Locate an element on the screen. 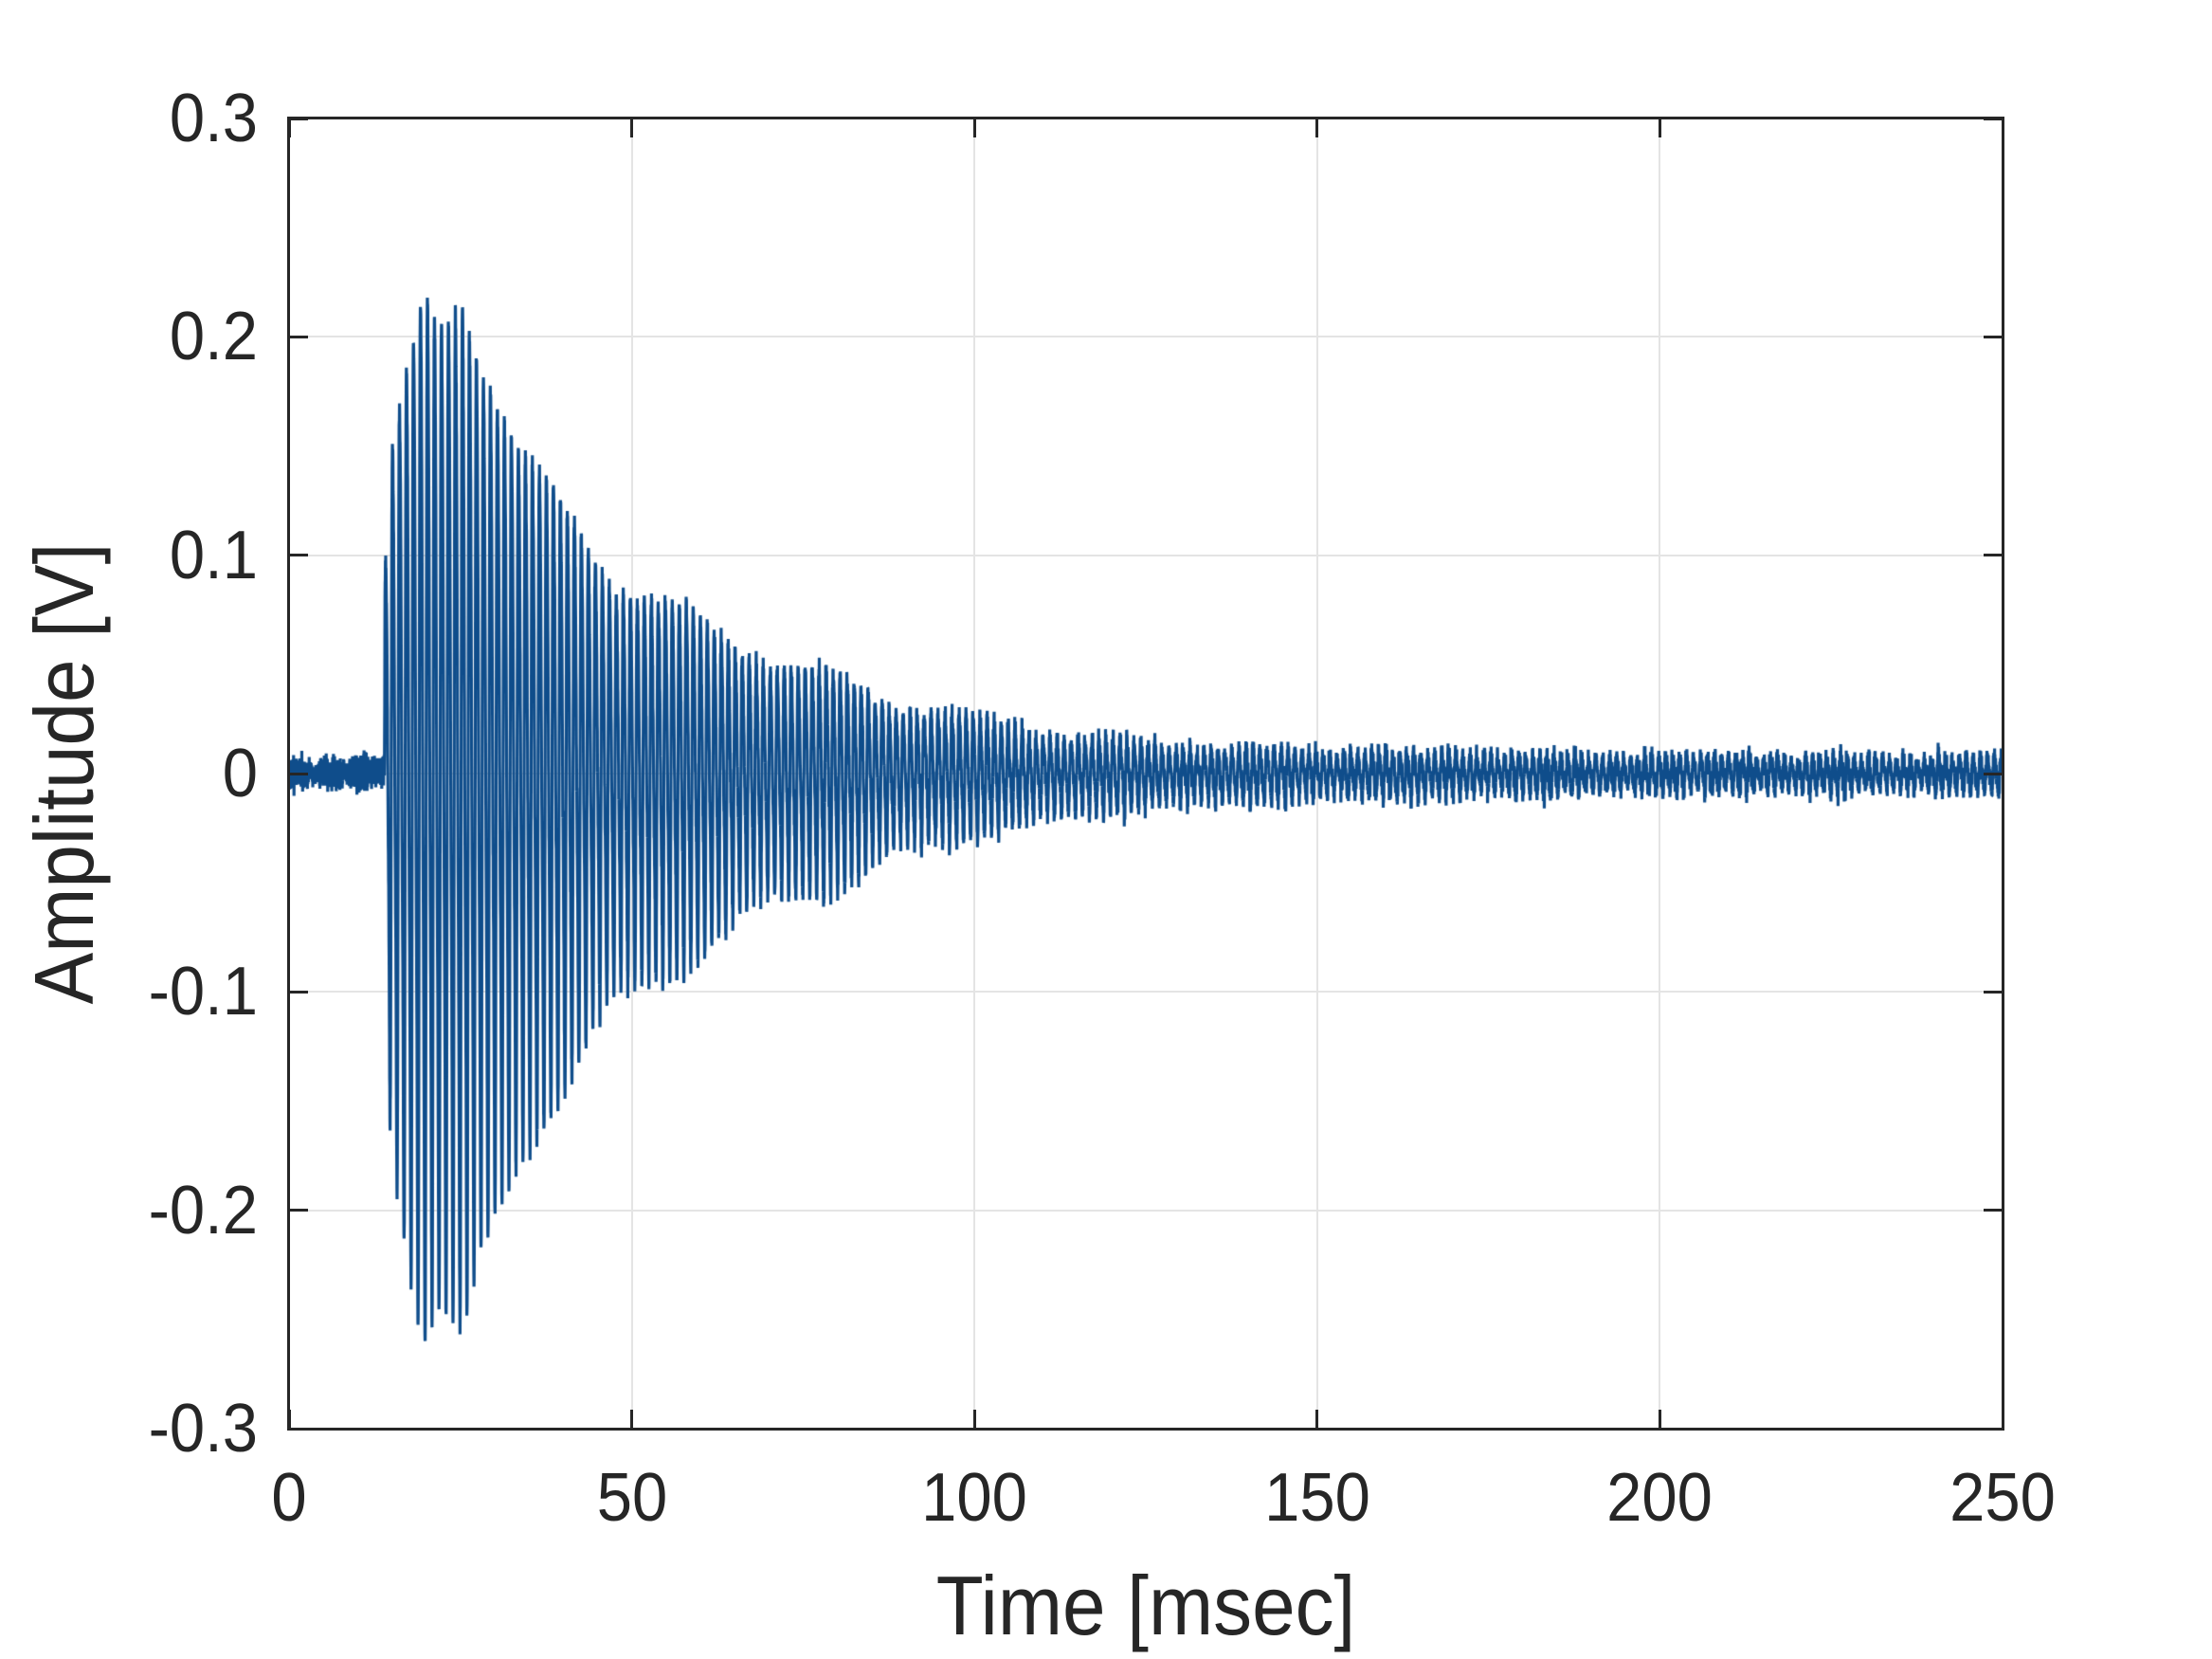 The height and width of the screenshot is (1659, 2212). y-tick-label: -0.3 is located at coordinates (203, 1429).